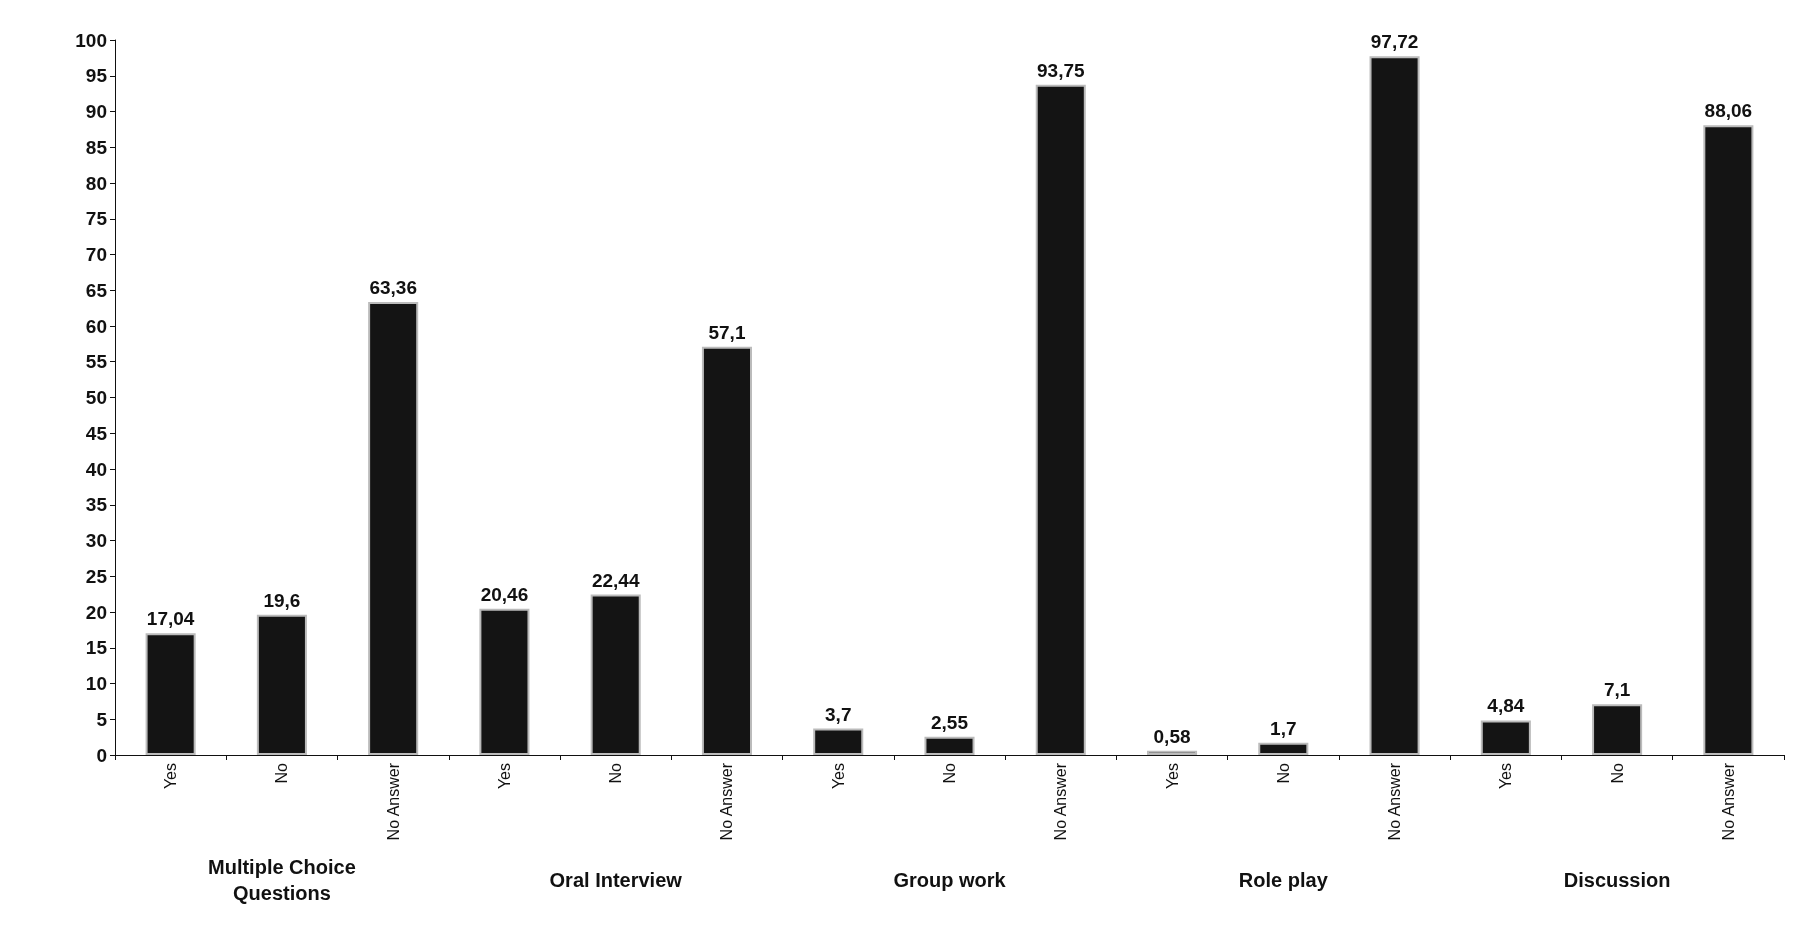 The width and height of the screenshot is (1814, 945). I want to click on text: Multiple Choice Questions, so click(282, 880).